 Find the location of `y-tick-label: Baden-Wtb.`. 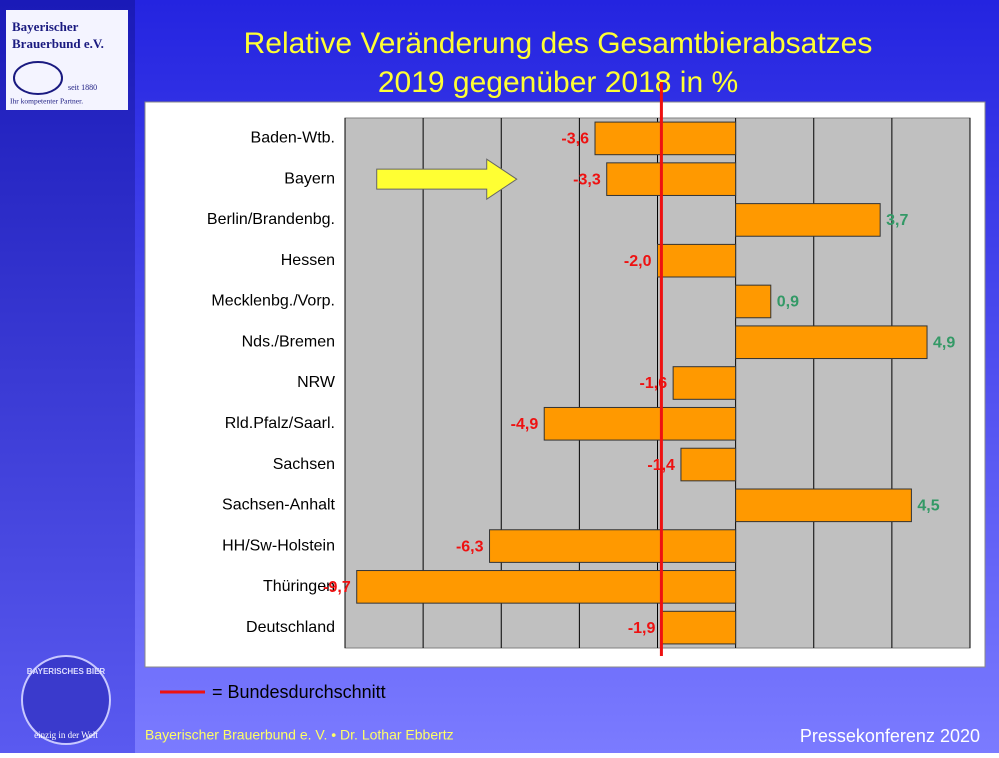

y-tick-label: Baden-Wtb. is located at coordinates (293, 138).